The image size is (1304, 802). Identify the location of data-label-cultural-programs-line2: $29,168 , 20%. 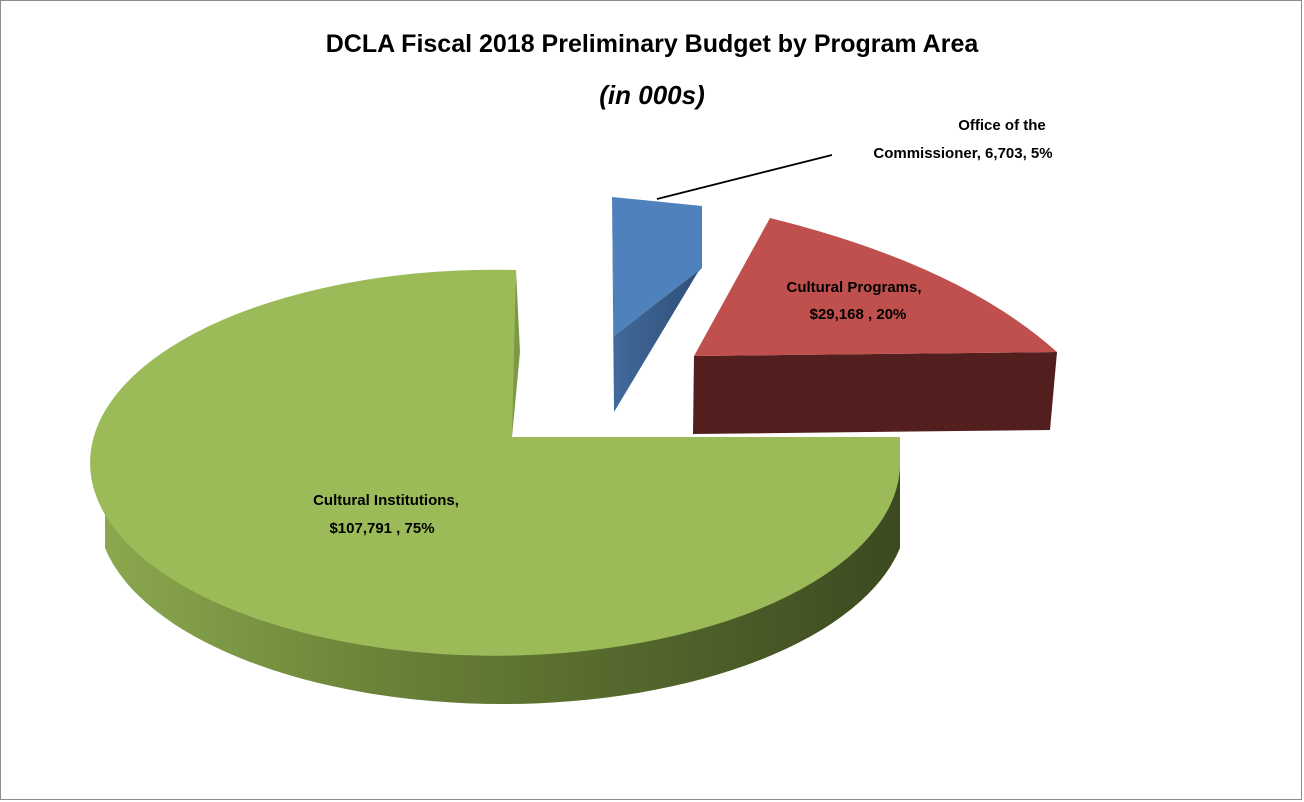
(858, 314).